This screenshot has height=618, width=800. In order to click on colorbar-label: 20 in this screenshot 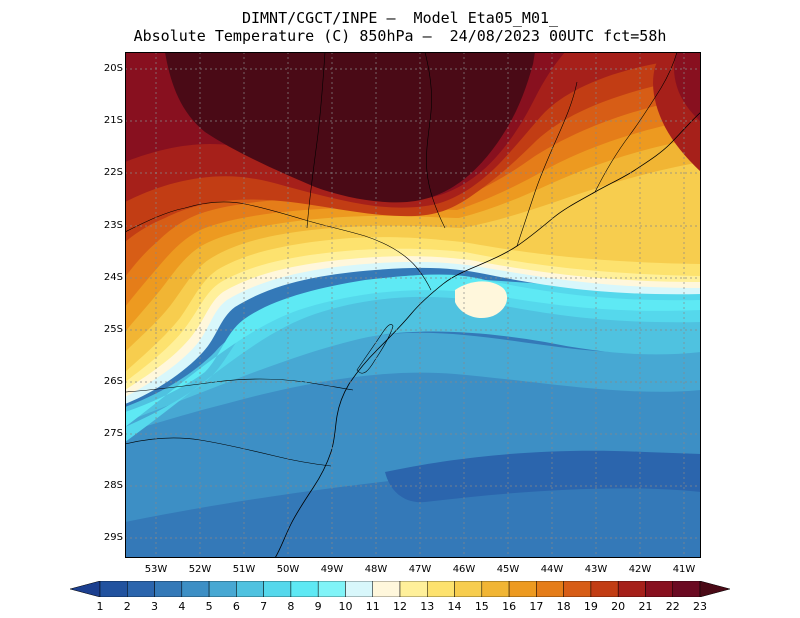, I will do `click(618, 606)`.